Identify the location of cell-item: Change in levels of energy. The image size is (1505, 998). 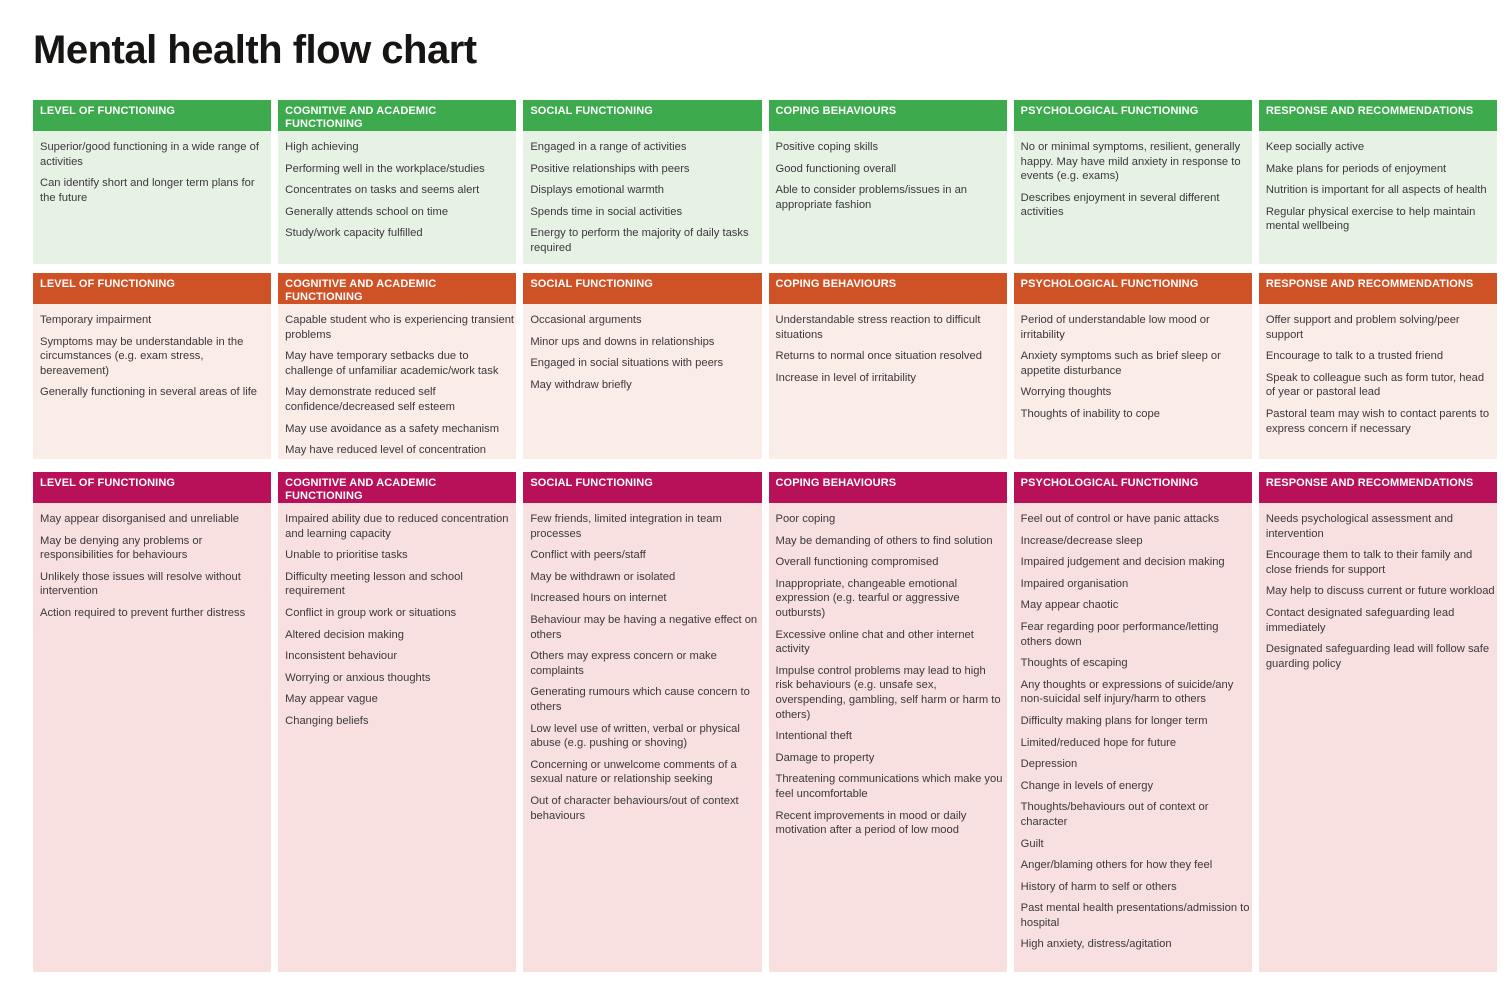
(1087, 785).